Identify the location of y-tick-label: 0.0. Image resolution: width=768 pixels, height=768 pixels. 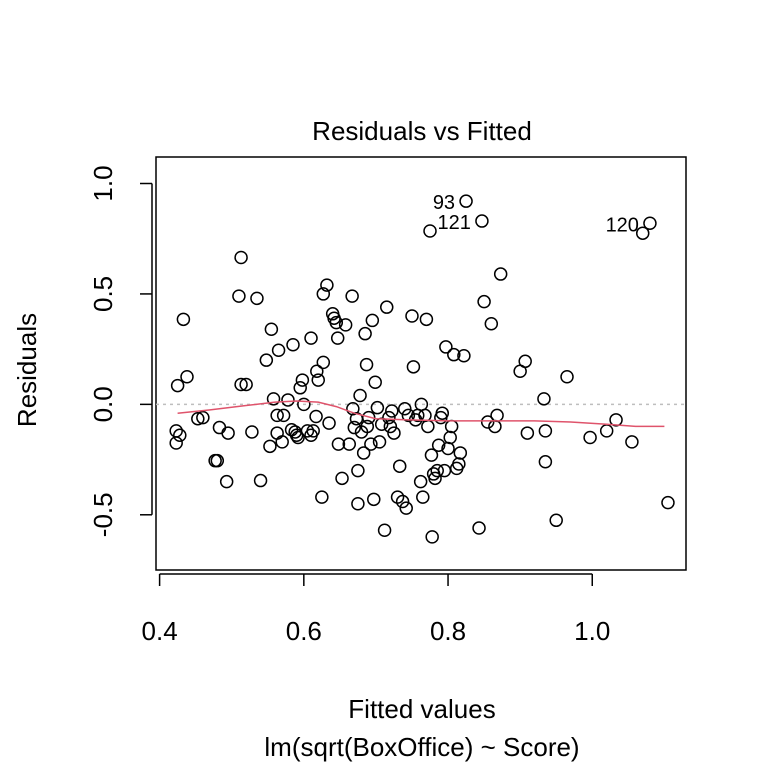
(103, 404).